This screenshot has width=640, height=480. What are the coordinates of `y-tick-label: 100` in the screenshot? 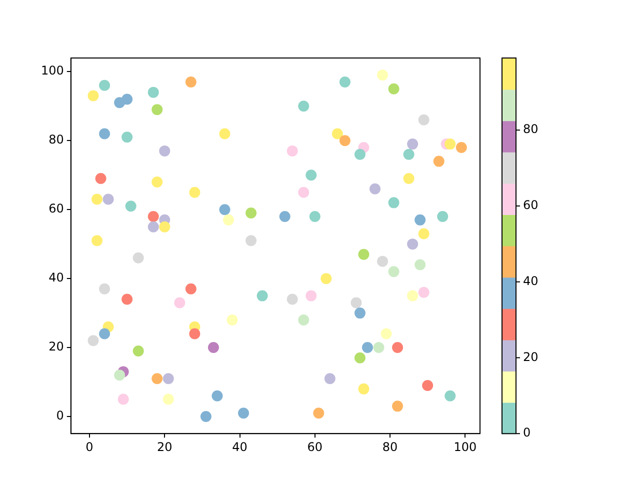 It's located at (52, 71).